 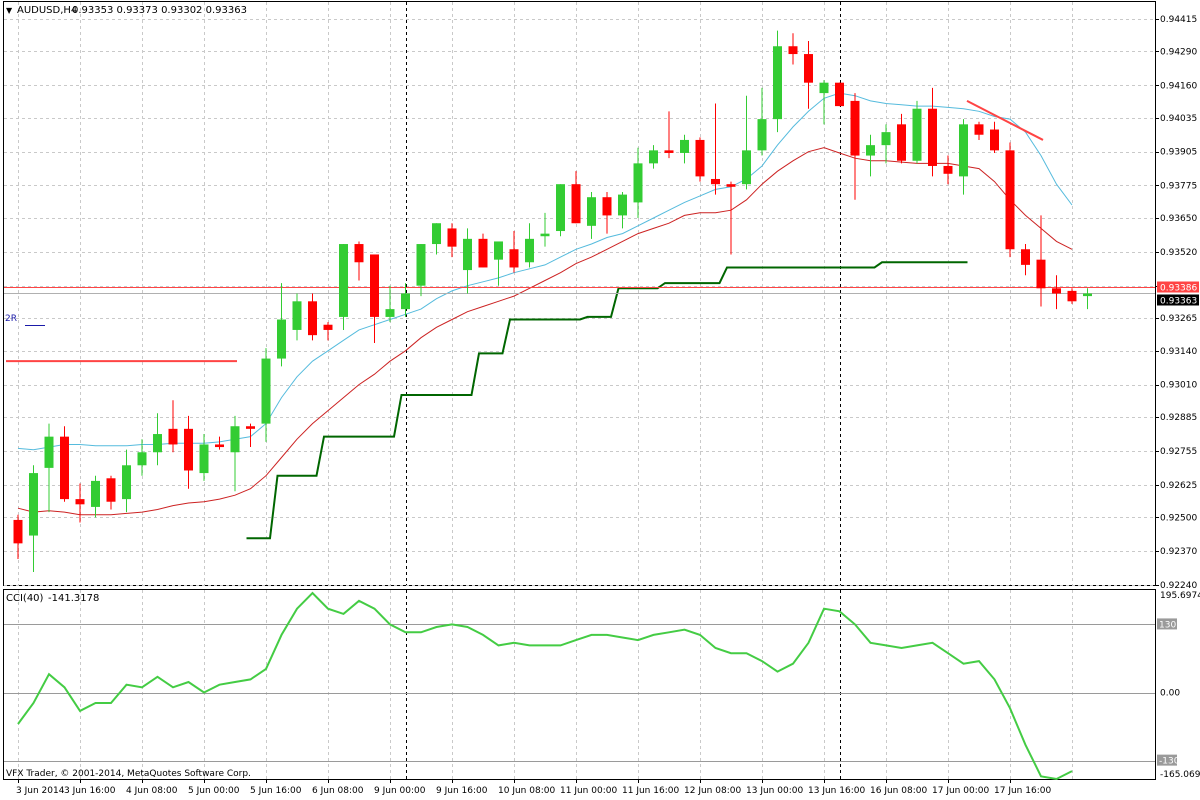 I want to click on chart-symbol: AUDUSD,H4, so click(x=47, y=10).